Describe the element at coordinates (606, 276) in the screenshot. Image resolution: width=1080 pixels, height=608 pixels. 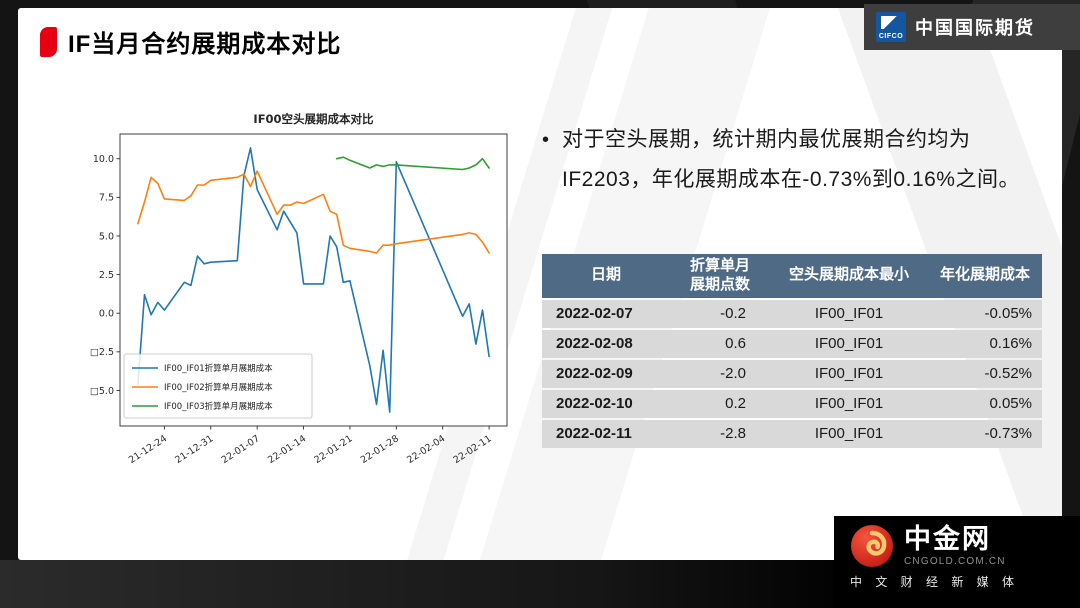
I see `column-header-0: 日期` at that location.